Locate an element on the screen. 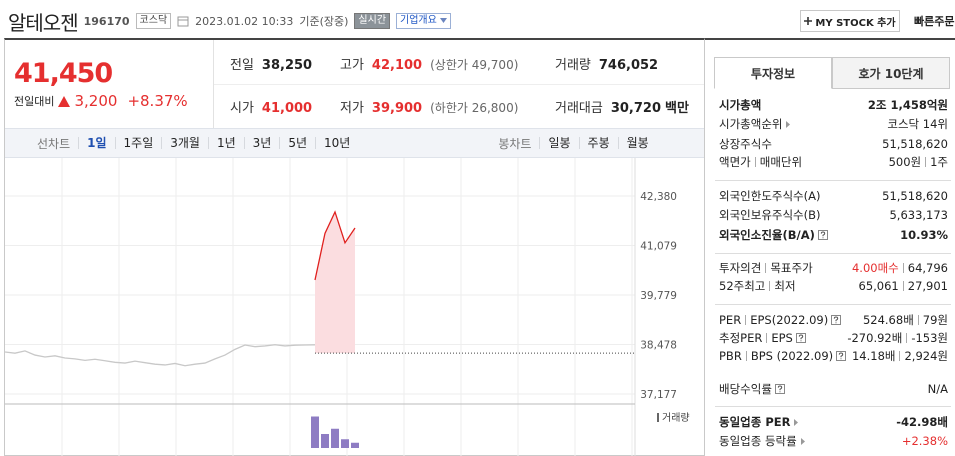  invest-tab: 투자정보 is located at coordinates (773, 73).